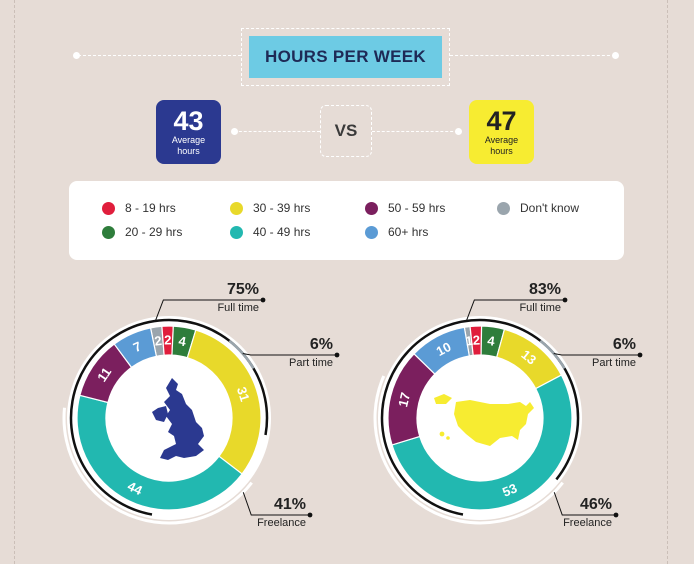 The height and width of the screenshot is (564, 694). I want to click on us-average-hours-badge: 47 Average hours, so click(501, 132).